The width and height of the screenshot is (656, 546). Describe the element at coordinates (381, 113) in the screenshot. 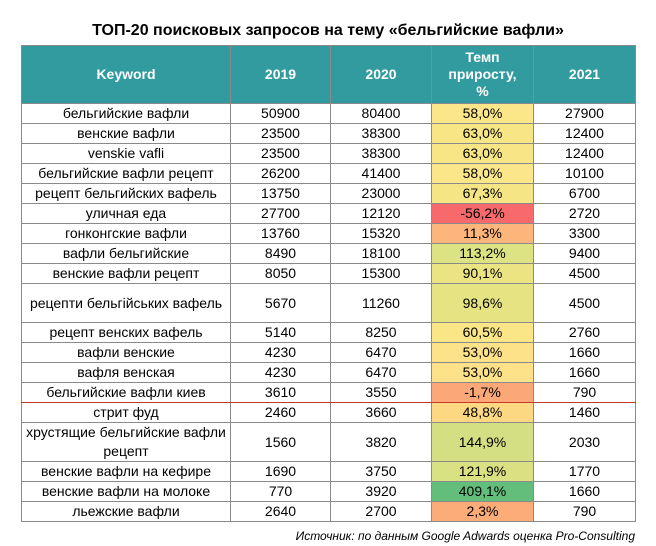

I see `value-2020-cell: 80400` at that location.